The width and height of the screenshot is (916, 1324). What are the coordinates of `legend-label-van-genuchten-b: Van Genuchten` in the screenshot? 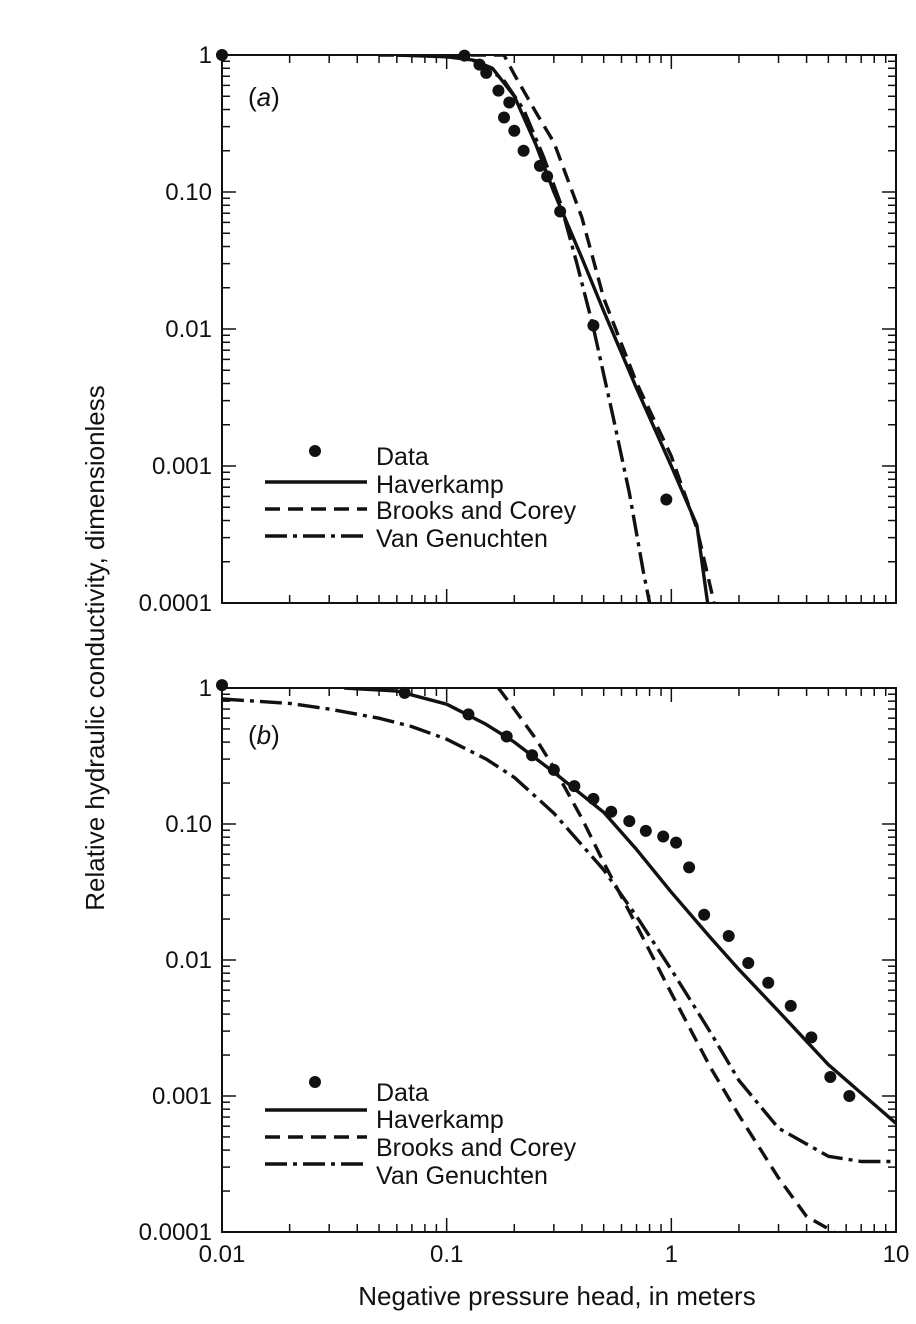 It's located at (462, 1176).